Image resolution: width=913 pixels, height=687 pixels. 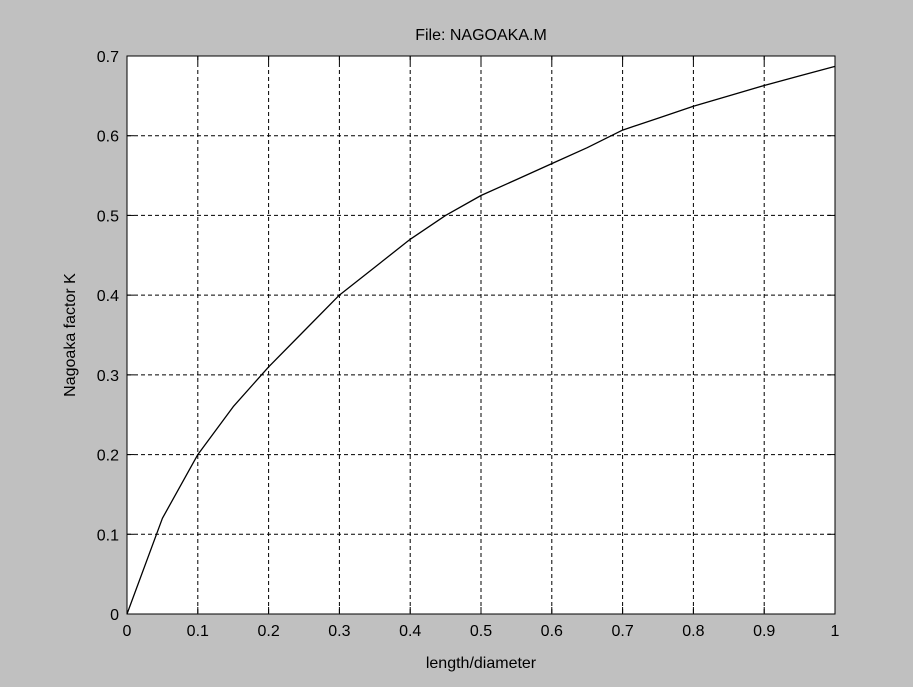 I want to click on x-tick-label: 0, so click(x=127, y=631).